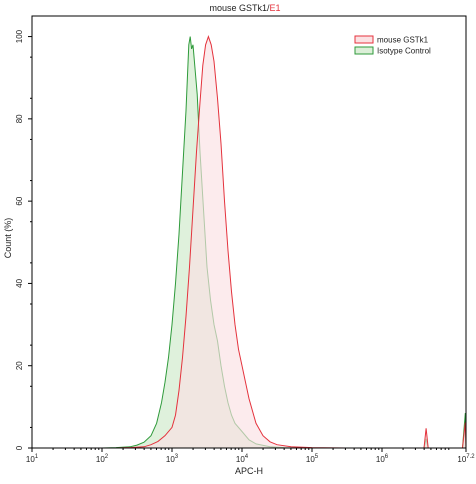 Image resolution: width=476 pixels, height=484 pixels. Describe the element at coordinates (242, 459) in the screenshot. I see `x-tick-label: 10⁴` at that location.